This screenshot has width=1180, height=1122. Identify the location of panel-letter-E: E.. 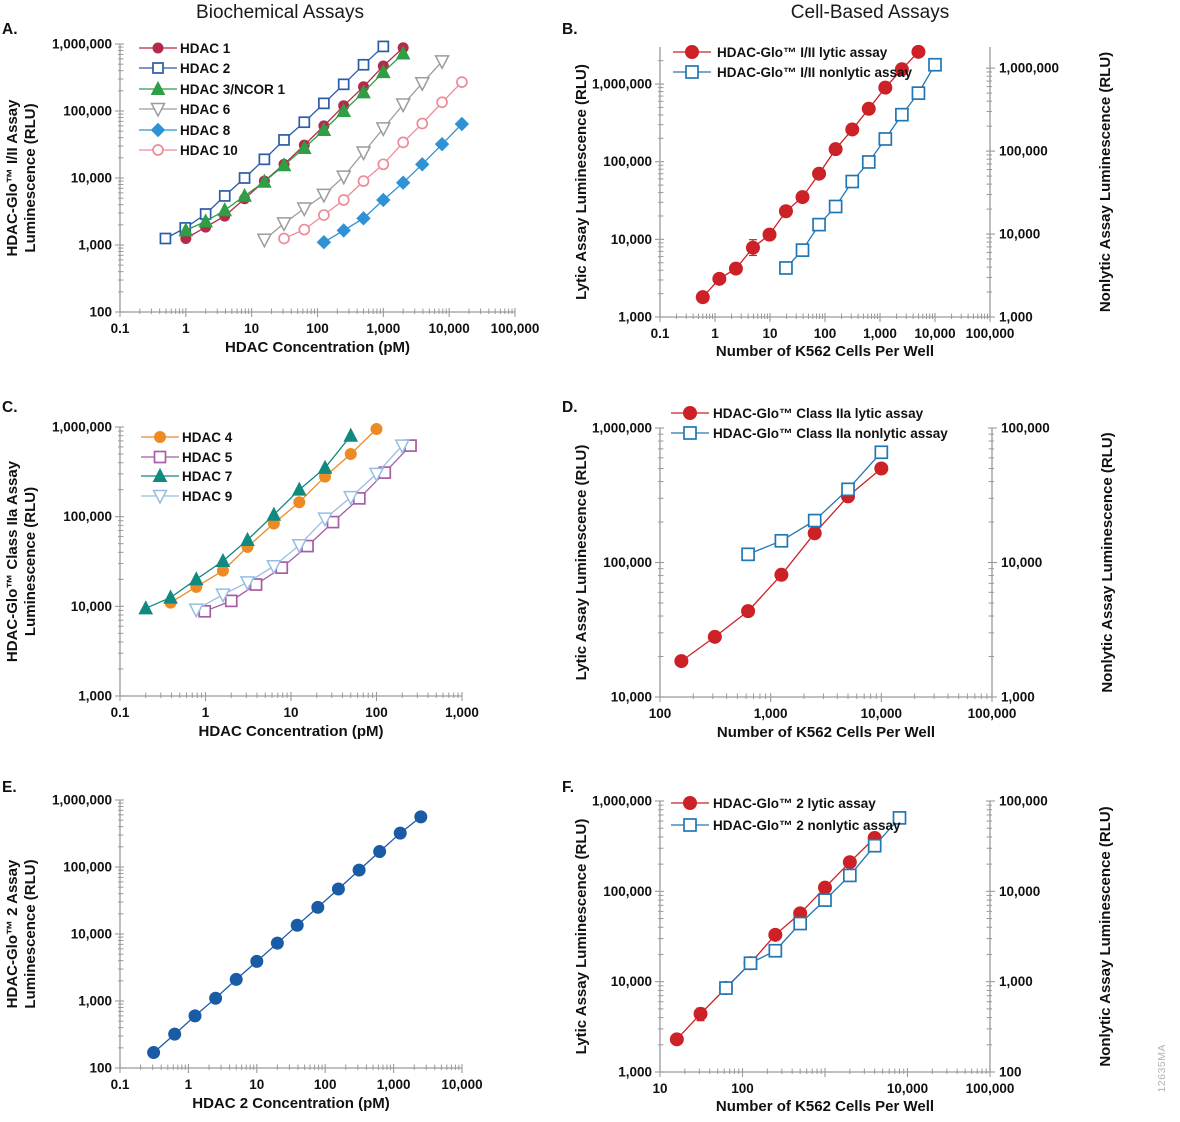
(9, 787).